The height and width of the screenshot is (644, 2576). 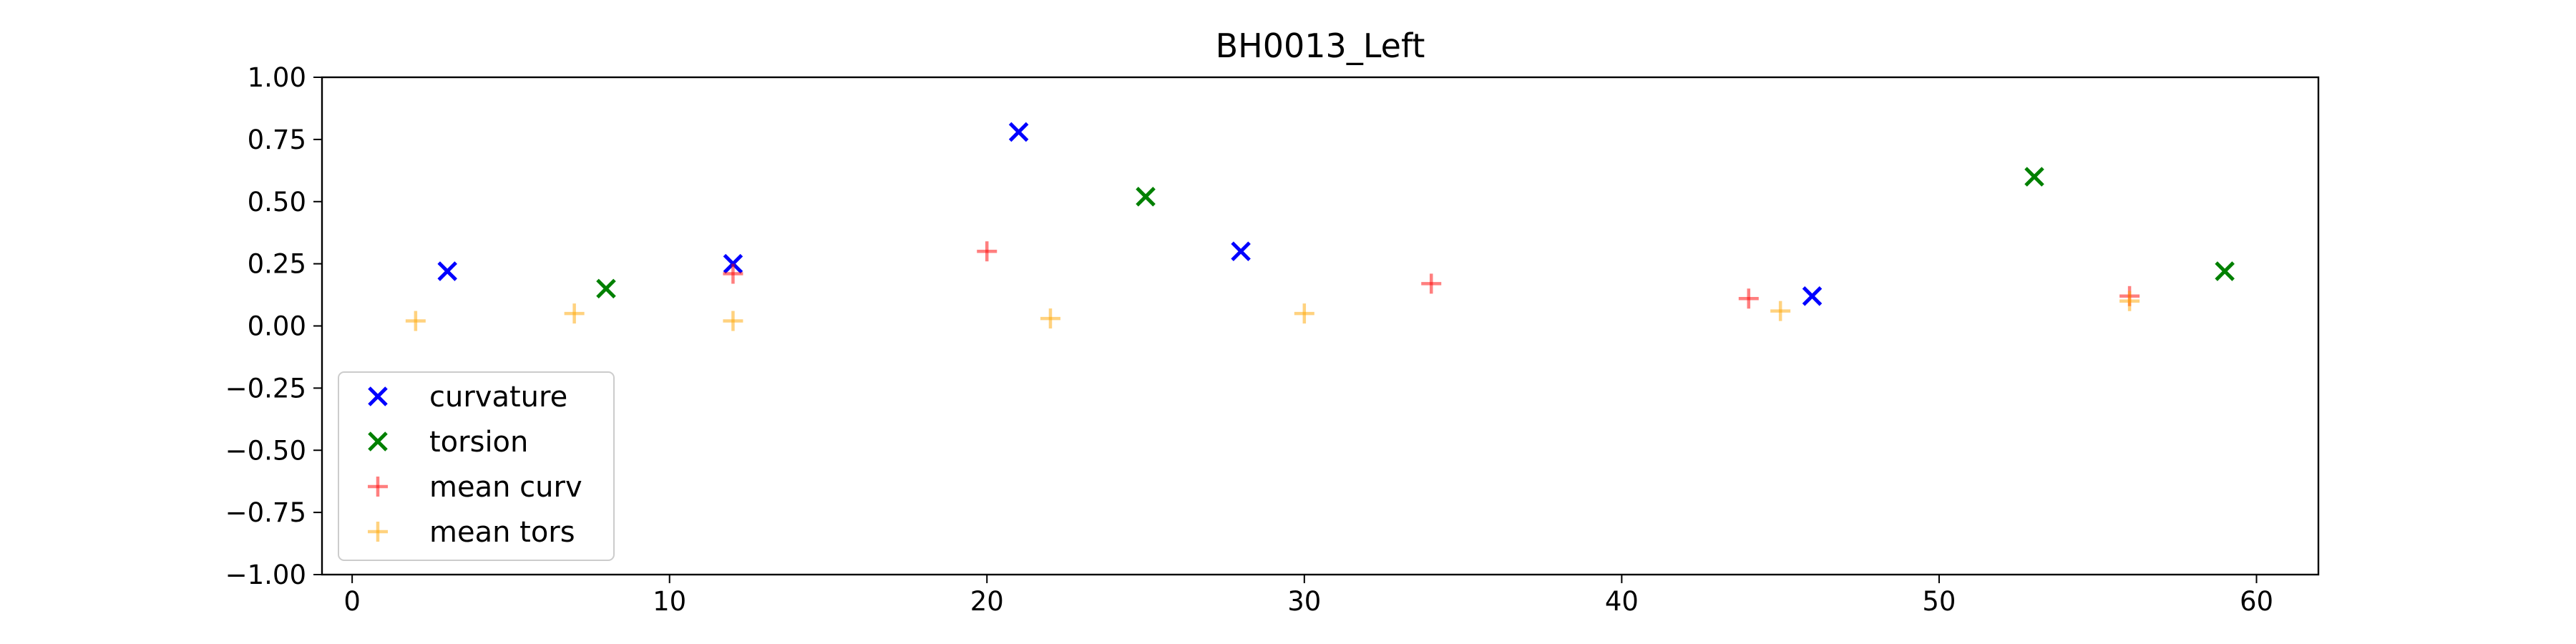 I want to click on y-axis: −1.00 −0.75 −0.50 −0.25 0.00 0.25 0.50 0.75 1.00, so click(x=273, y=326).